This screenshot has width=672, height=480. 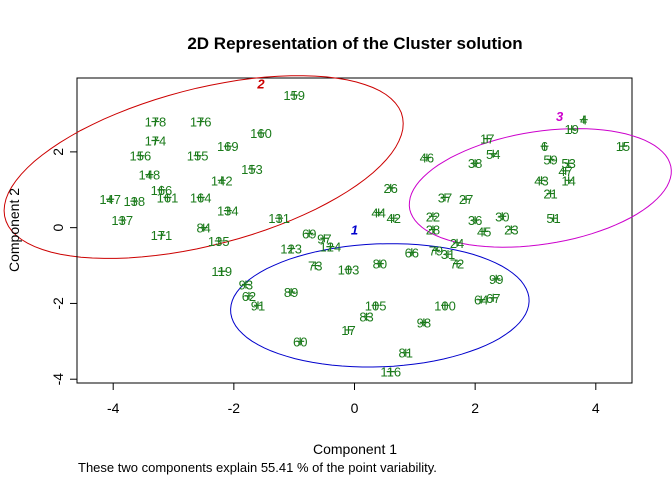 I want to click on point-label: 62, so click(x=249, y=296).